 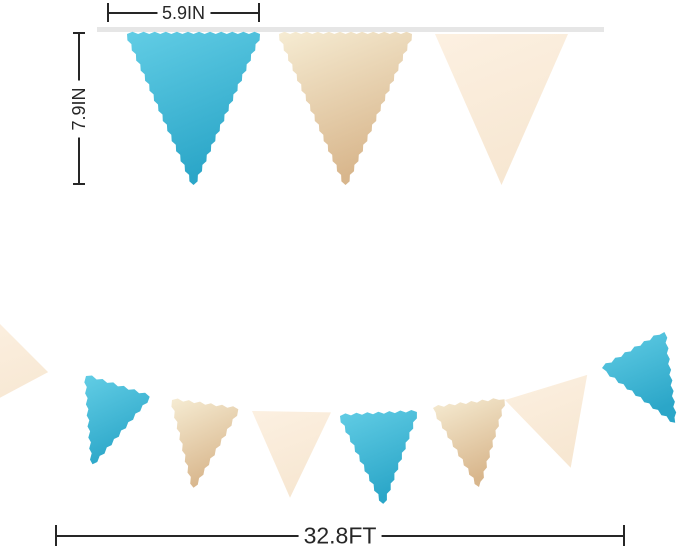 I want to click on length-dimension-label: 32.8FT, so click(x=340, y=535).